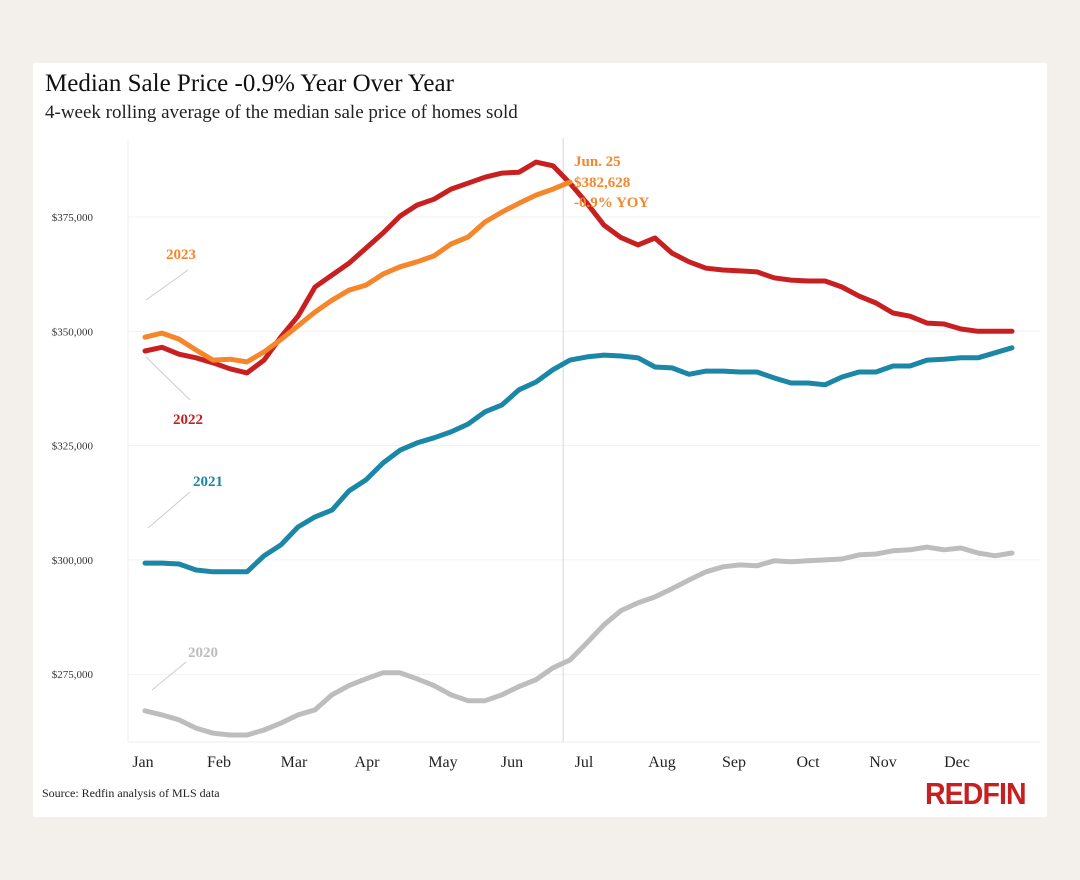 This screenshot has height=880, width=1080. What do you see at coordinates (203, 653) in the screenshot?
I see `series-label-2020: 2020` at bounding box center [203, 653].